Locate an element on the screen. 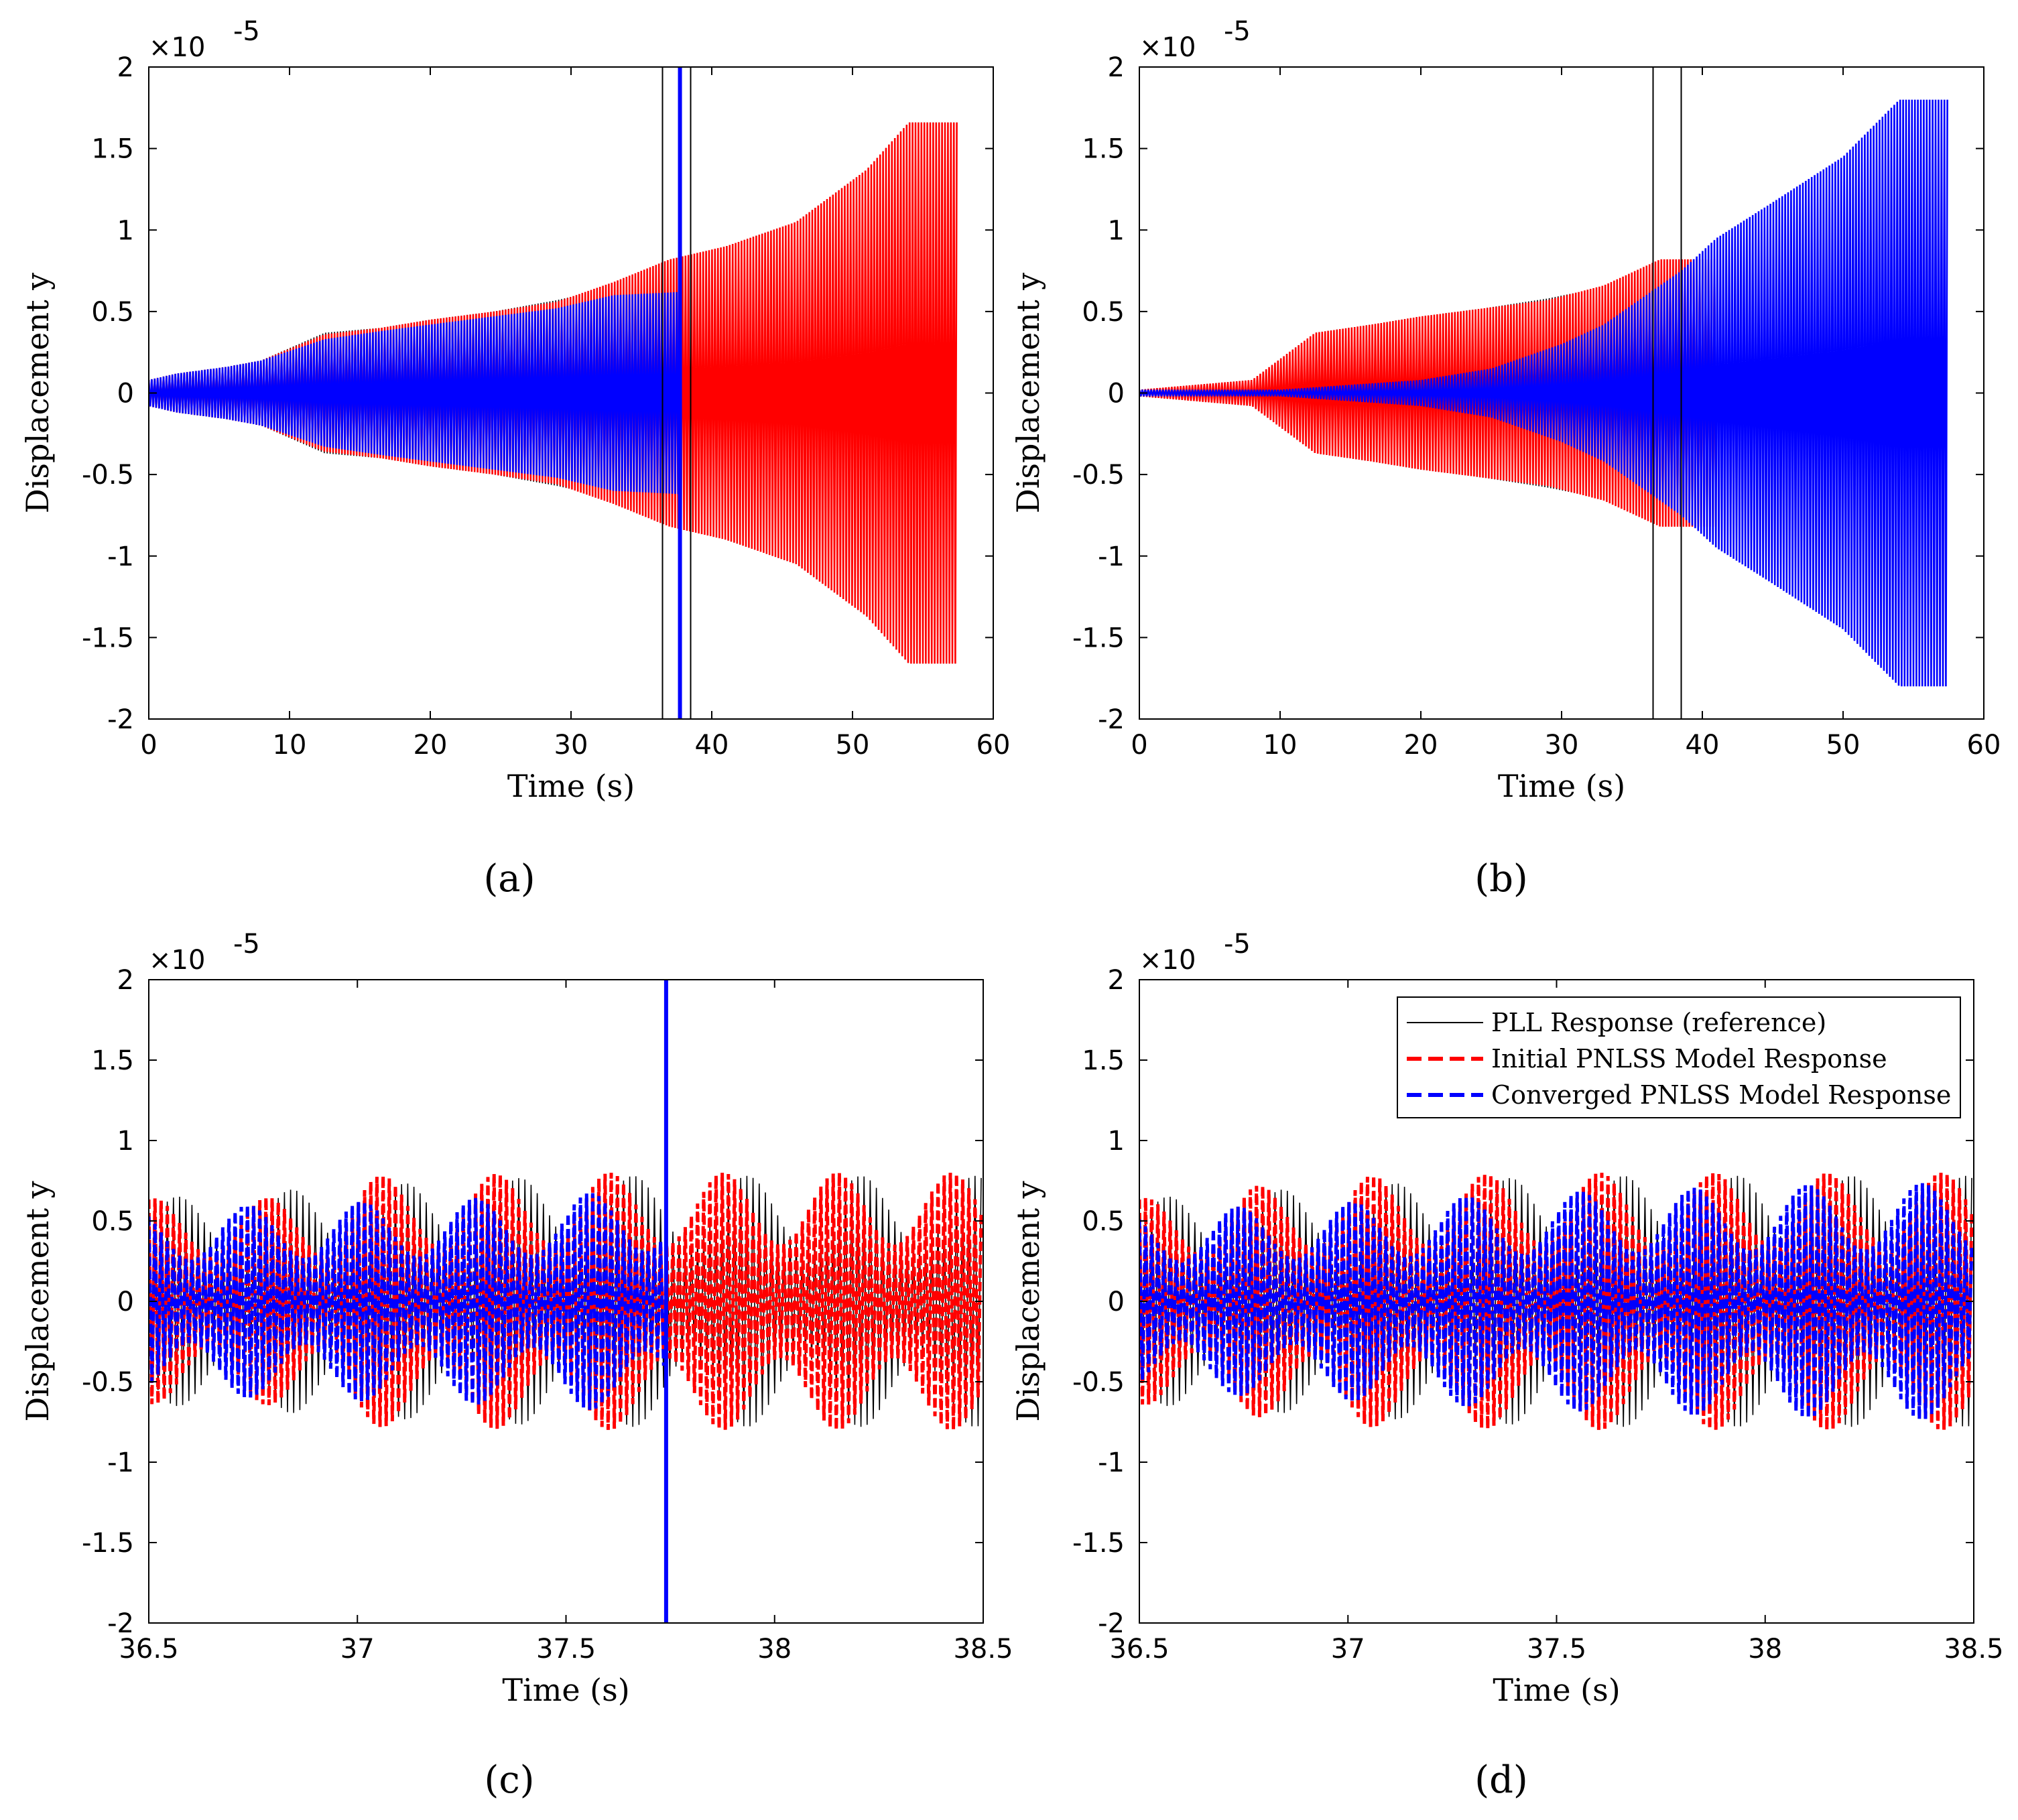  legend-label: PLL Response (reference) is located at coordinates (1658, 1022).